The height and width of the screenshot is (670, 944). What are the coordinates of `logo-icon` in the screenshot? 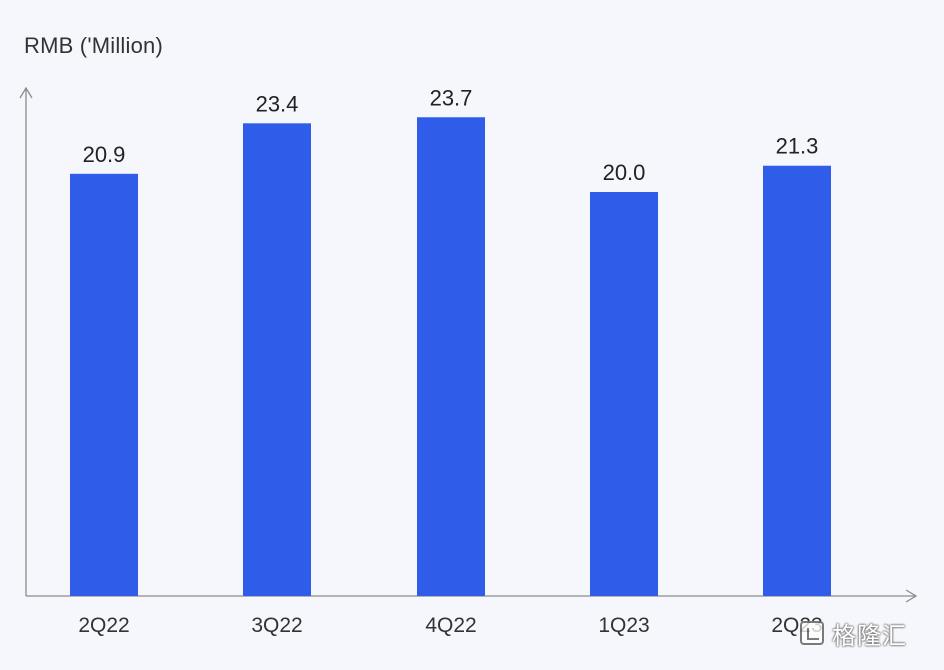 It's located at (812, 633).